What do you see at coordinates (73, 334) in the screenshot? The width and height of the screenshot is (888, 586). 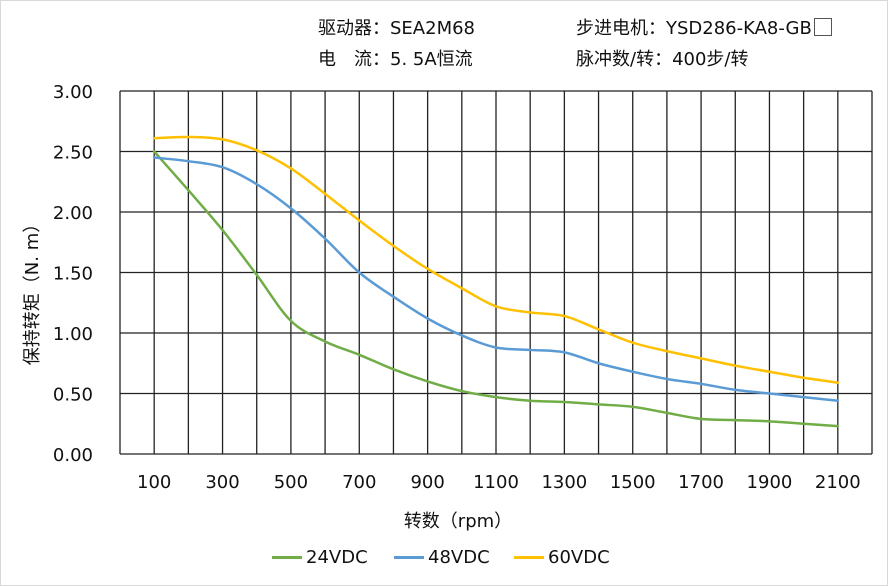 I see `y-tick-label: 1.00` at bounding box center [73, 334].